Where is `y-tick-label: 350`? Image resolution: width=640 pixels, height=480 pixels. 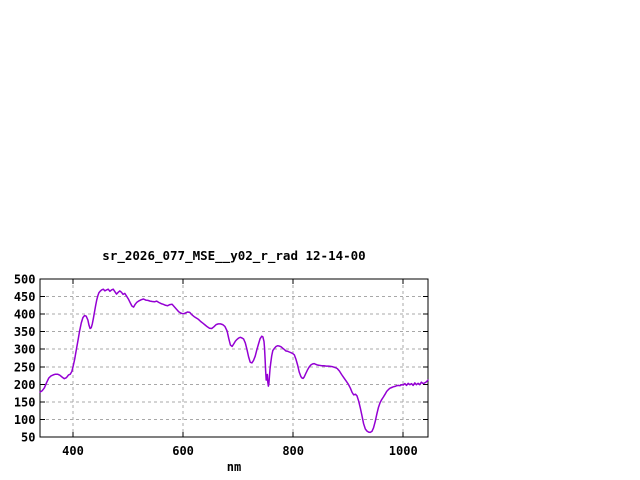
y-tick-label: 350 is located at coordinates (25, 332).